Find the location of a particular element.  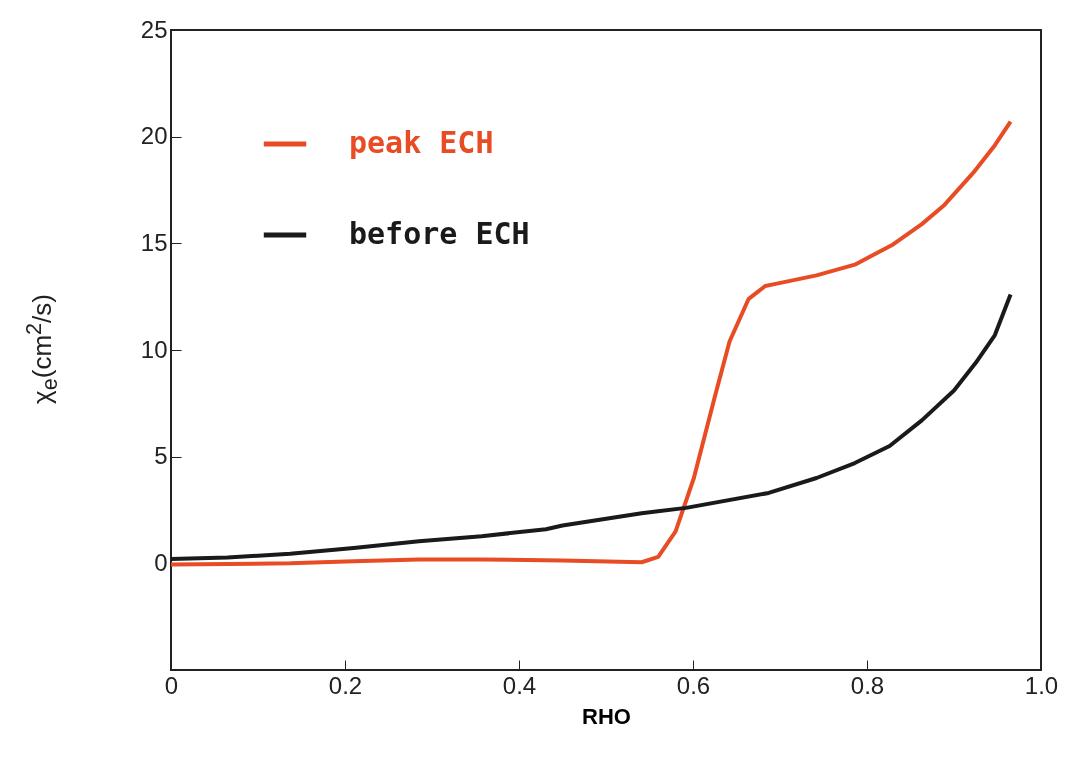

y-tick-label: 0 is located at coordinates (161, 562).